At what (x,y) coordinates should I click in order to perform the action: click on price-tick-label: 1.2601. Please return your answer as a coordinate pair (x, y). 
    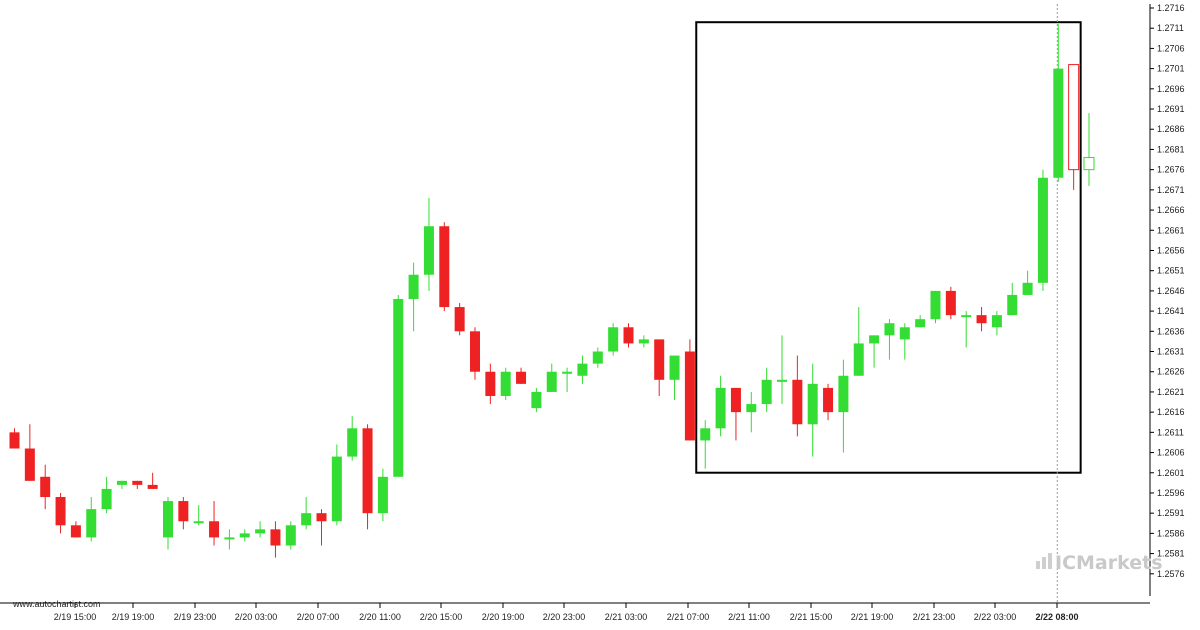
    Looking at the image, I should click on (1171, 473).